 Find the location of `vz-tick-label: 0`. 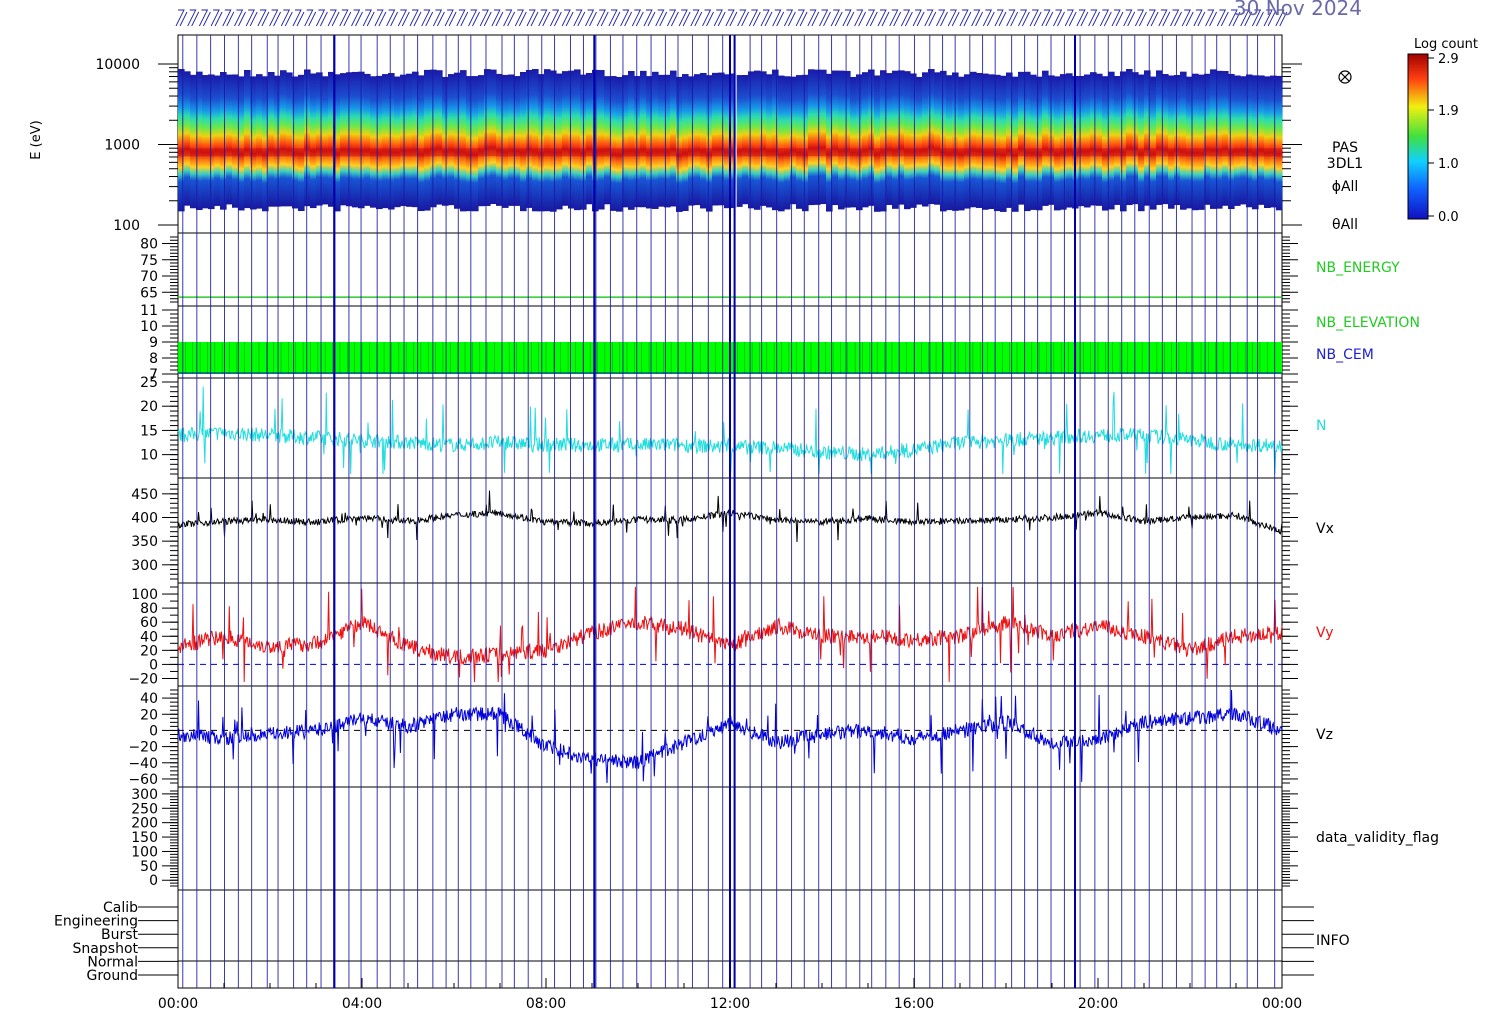

vz-tick-label: 0 is located at coordinates (153, 731).